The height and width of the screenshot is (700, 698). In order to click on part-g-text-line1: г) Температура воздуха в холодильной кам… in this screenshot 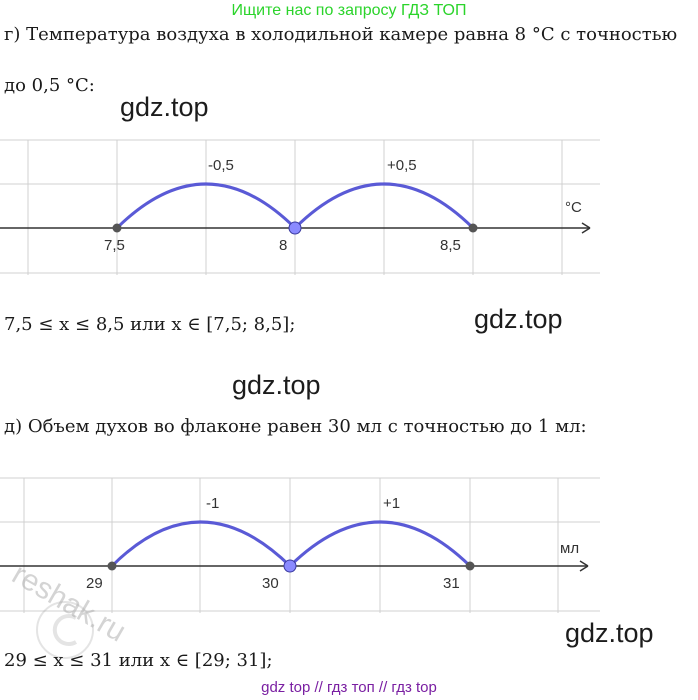, I will do `click(341, 34)`.